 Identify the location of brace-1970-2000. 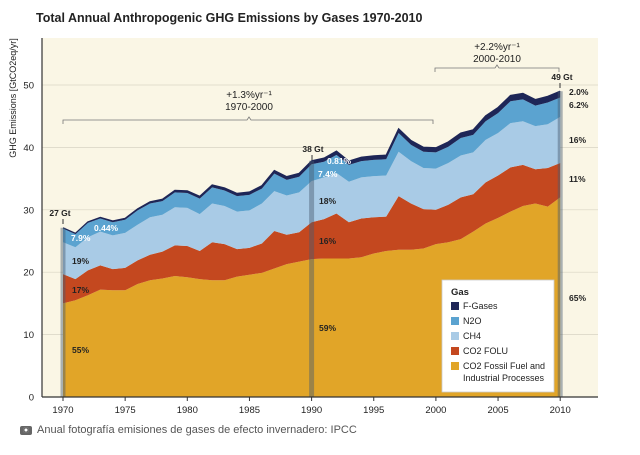
(248, 120).